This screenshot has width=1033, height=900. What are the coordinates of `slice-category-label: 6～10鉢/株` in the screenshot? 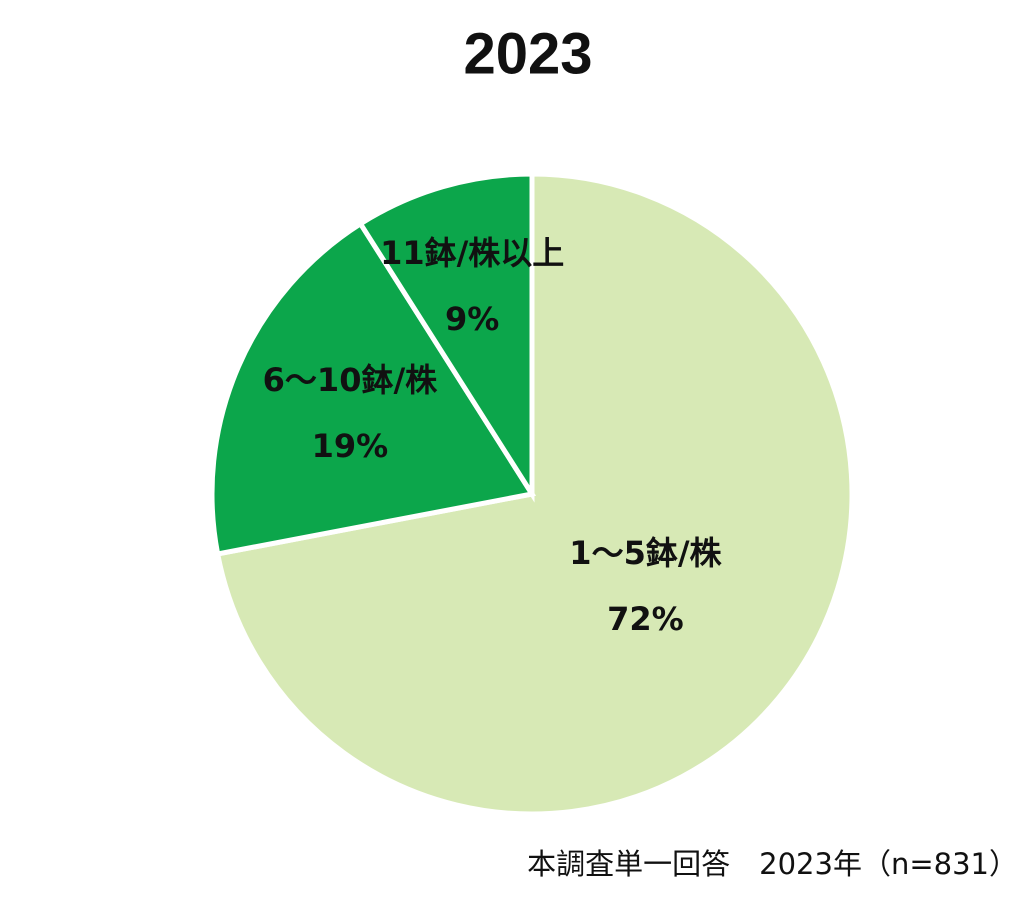 It's located at (350, 380).